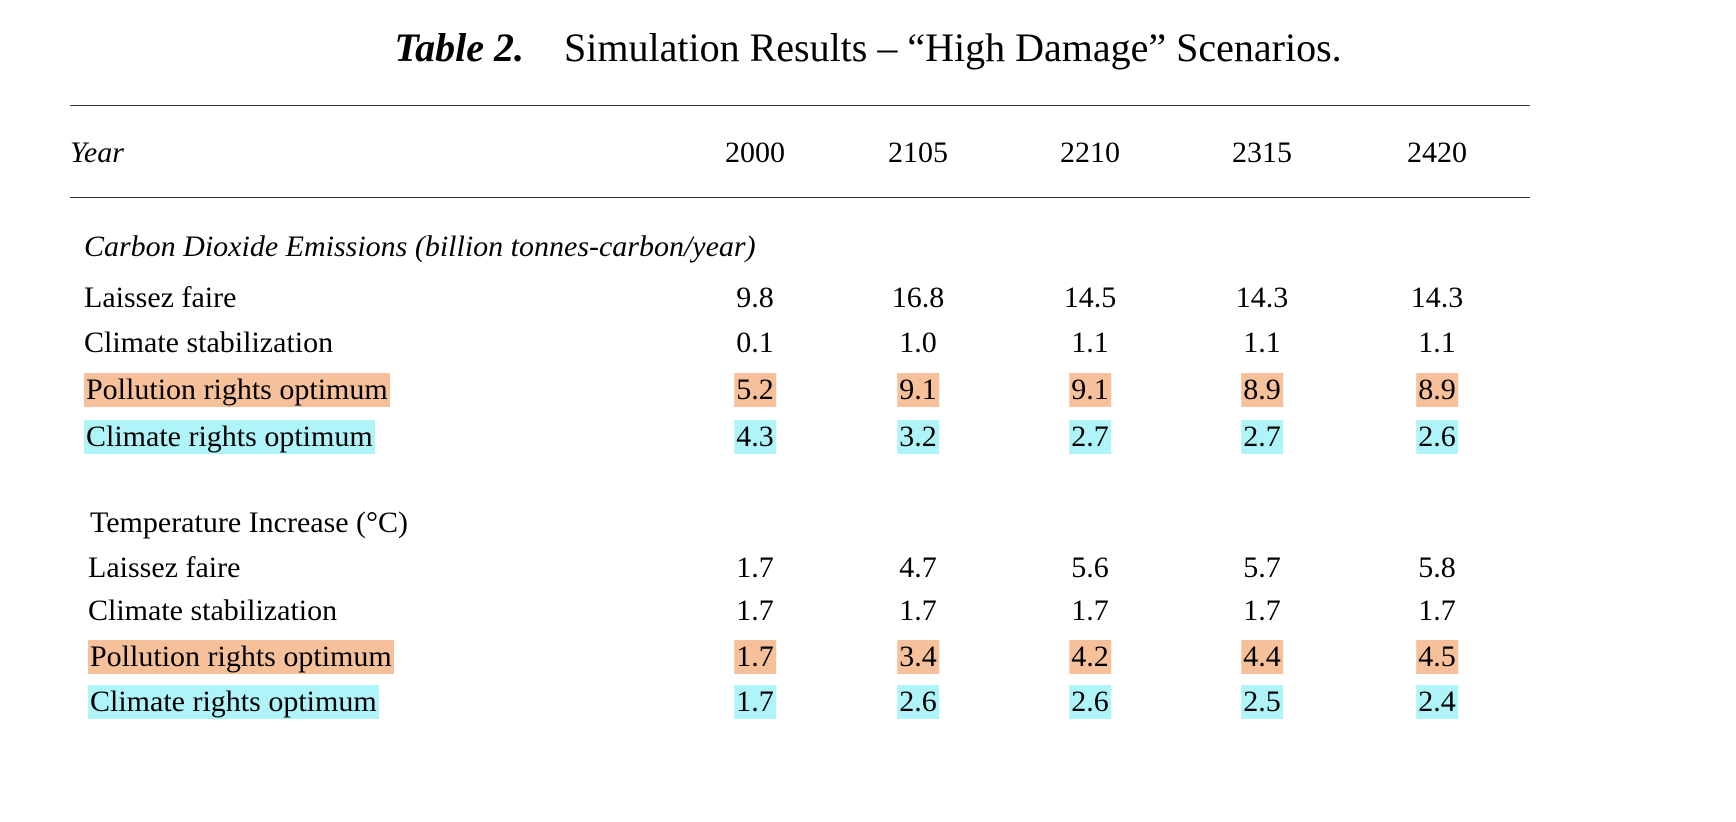 The width and height of the screenshot is (1736, 822). Describe the element at coordinates (1262, 567) in the screenshot. I see `table-cell: 5.7` at that location.